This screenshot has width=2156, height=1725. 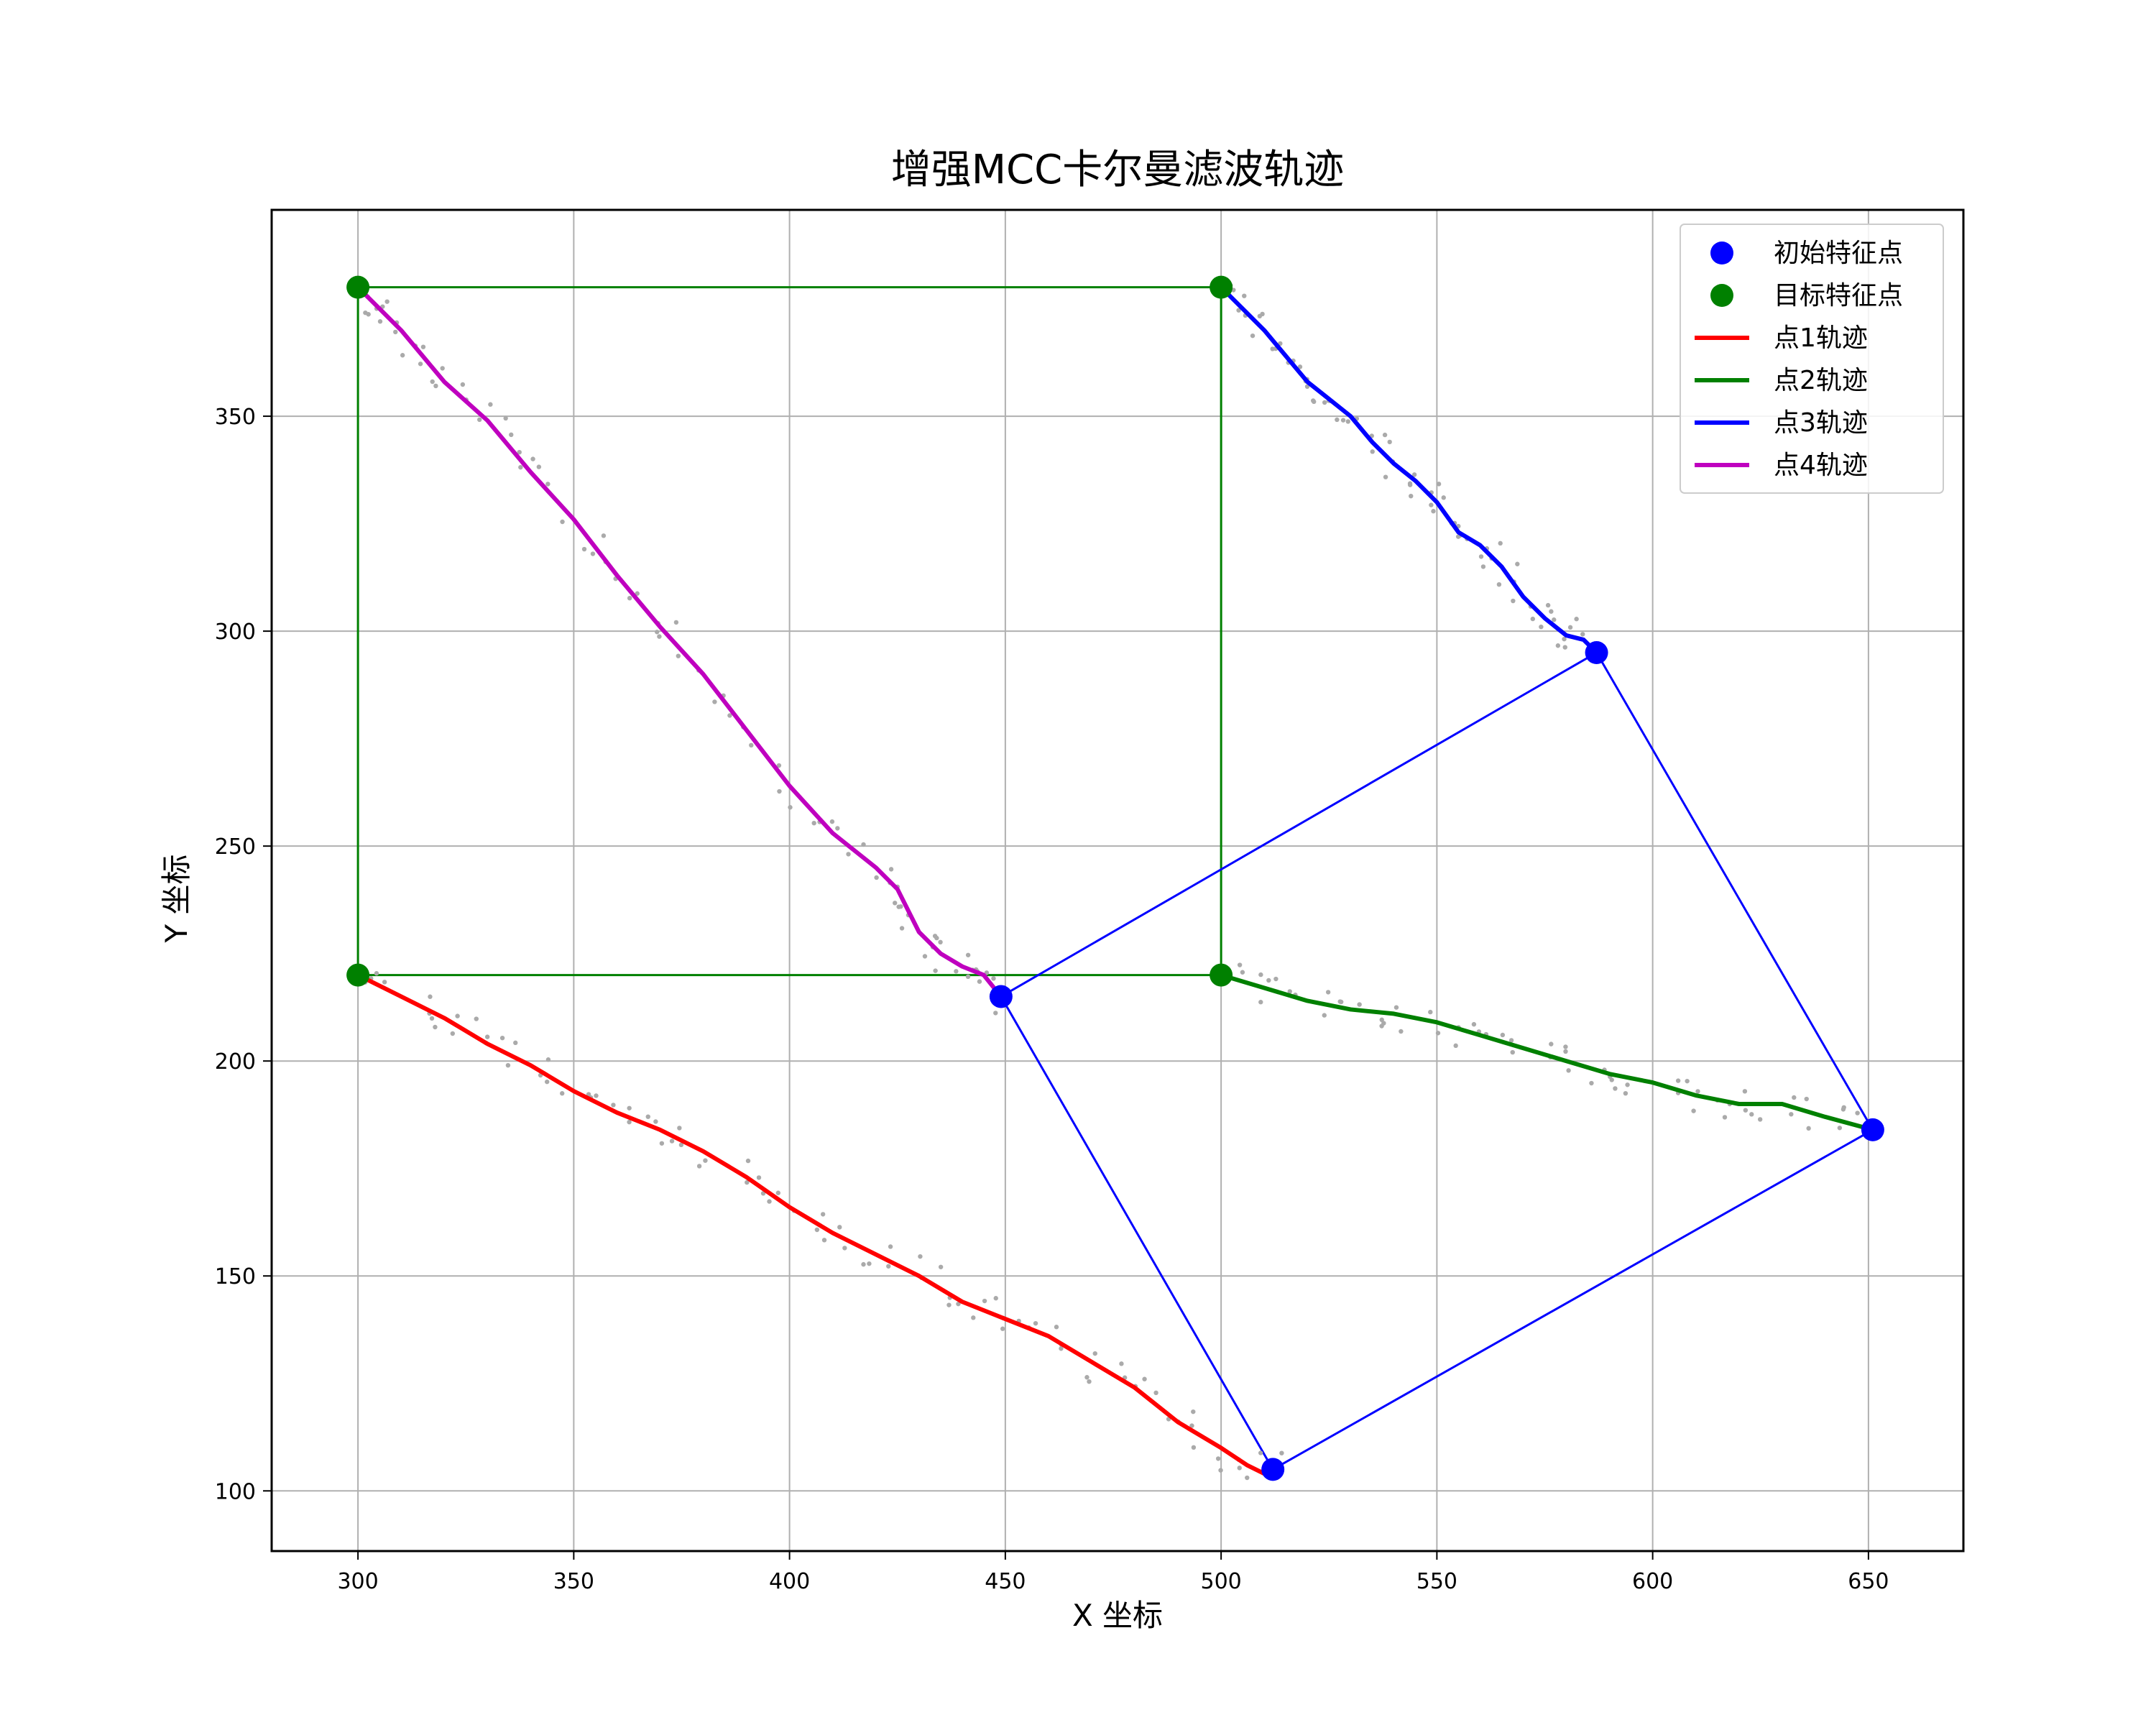 What do you see at coordinates (235, 1491) in the screenshot?
I see `y-tick-label: 100` at bounding box center [235, 1491].